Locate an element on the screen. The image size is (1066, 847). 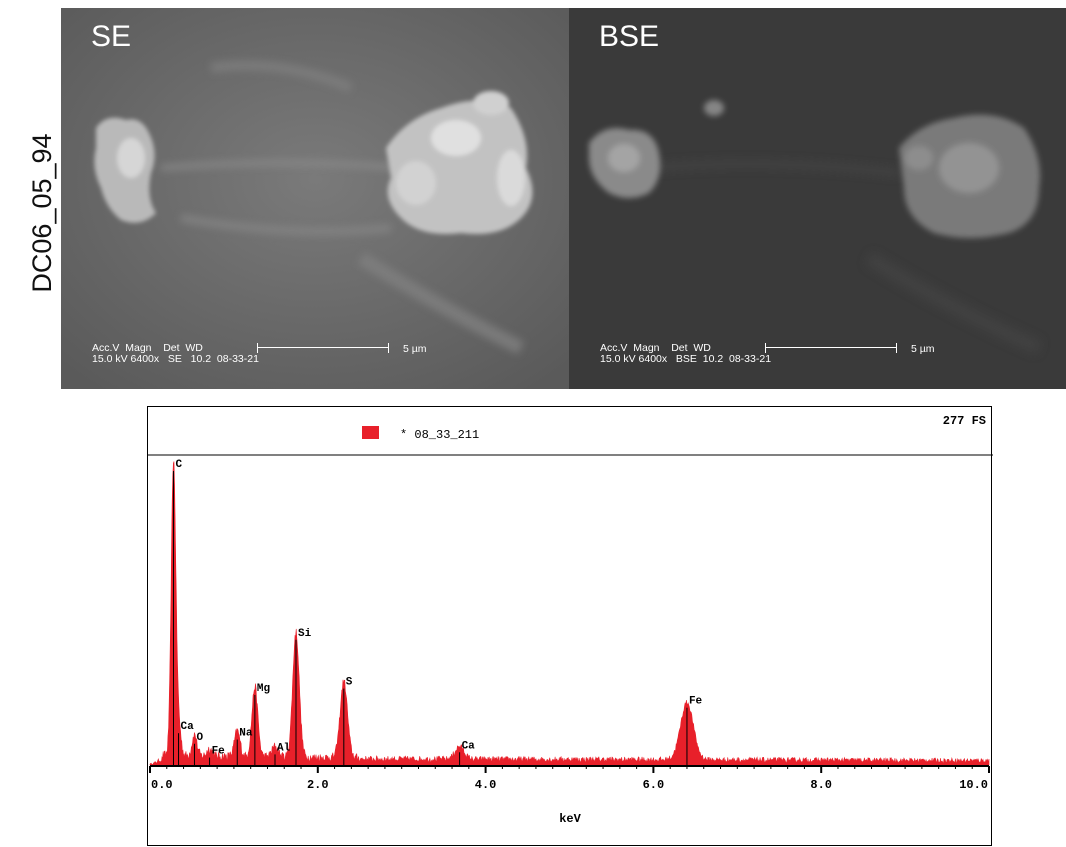
x-tick-label: 0.0 is located at coordinates (162, 785).